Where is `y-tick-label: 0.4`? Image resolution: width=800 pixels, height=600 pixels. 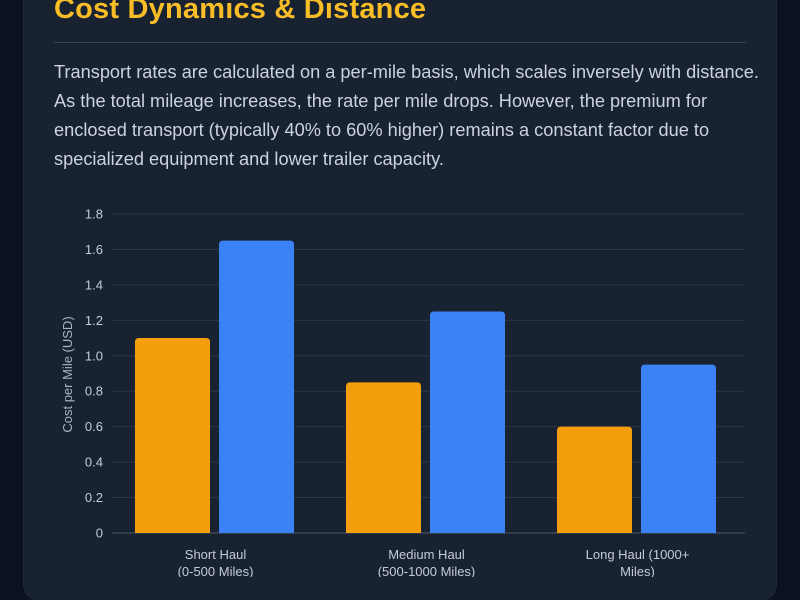
y-tick-label: 0.4 is located at coordinates (94, 462).